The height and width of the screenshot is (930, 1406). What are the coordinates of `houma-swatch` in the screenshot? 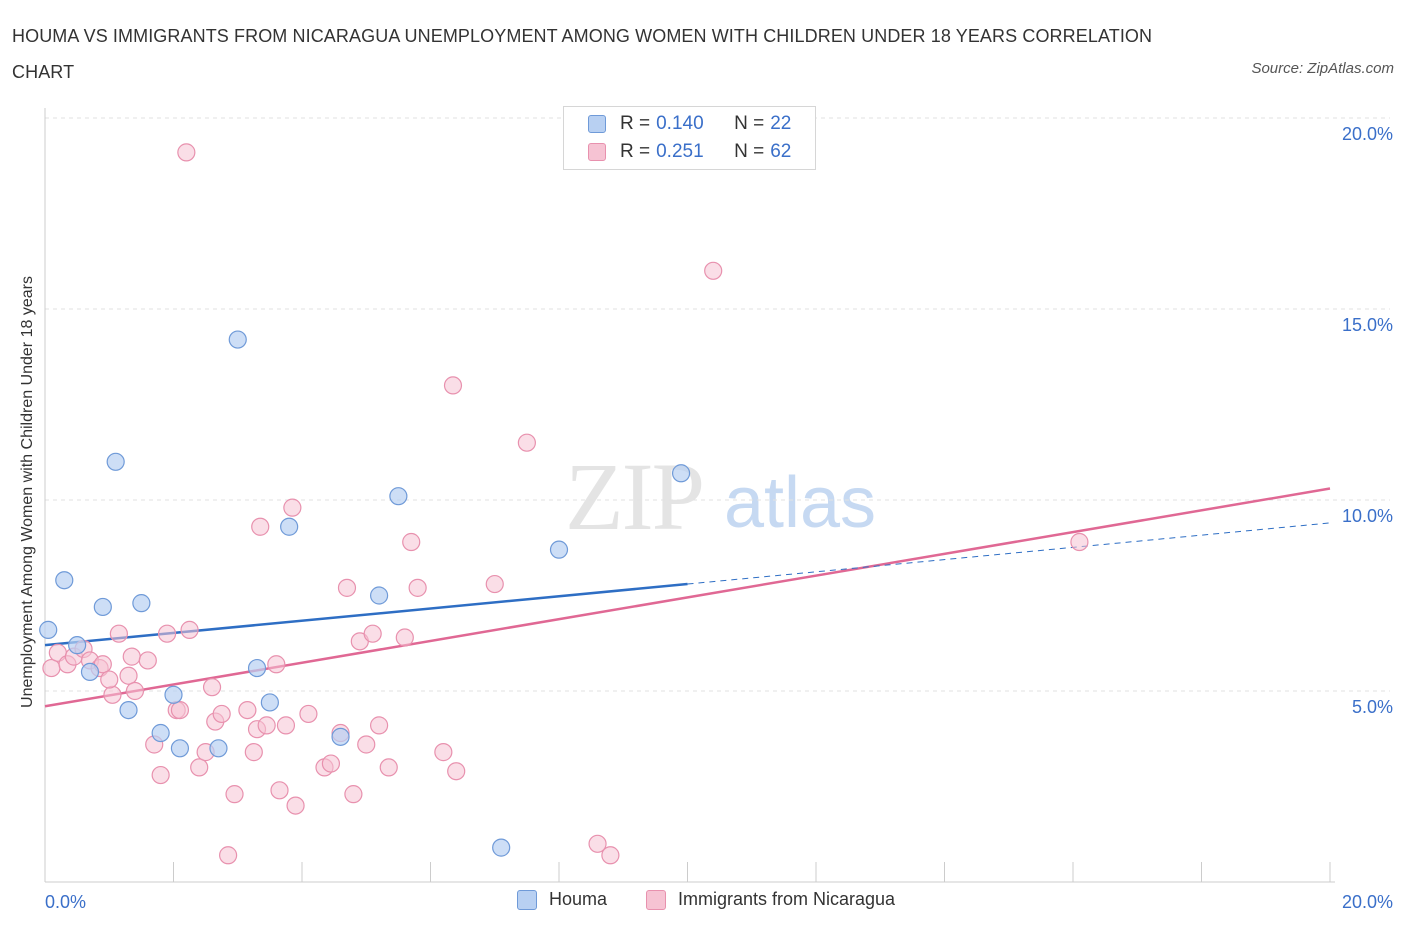 It's located at (597, 124).